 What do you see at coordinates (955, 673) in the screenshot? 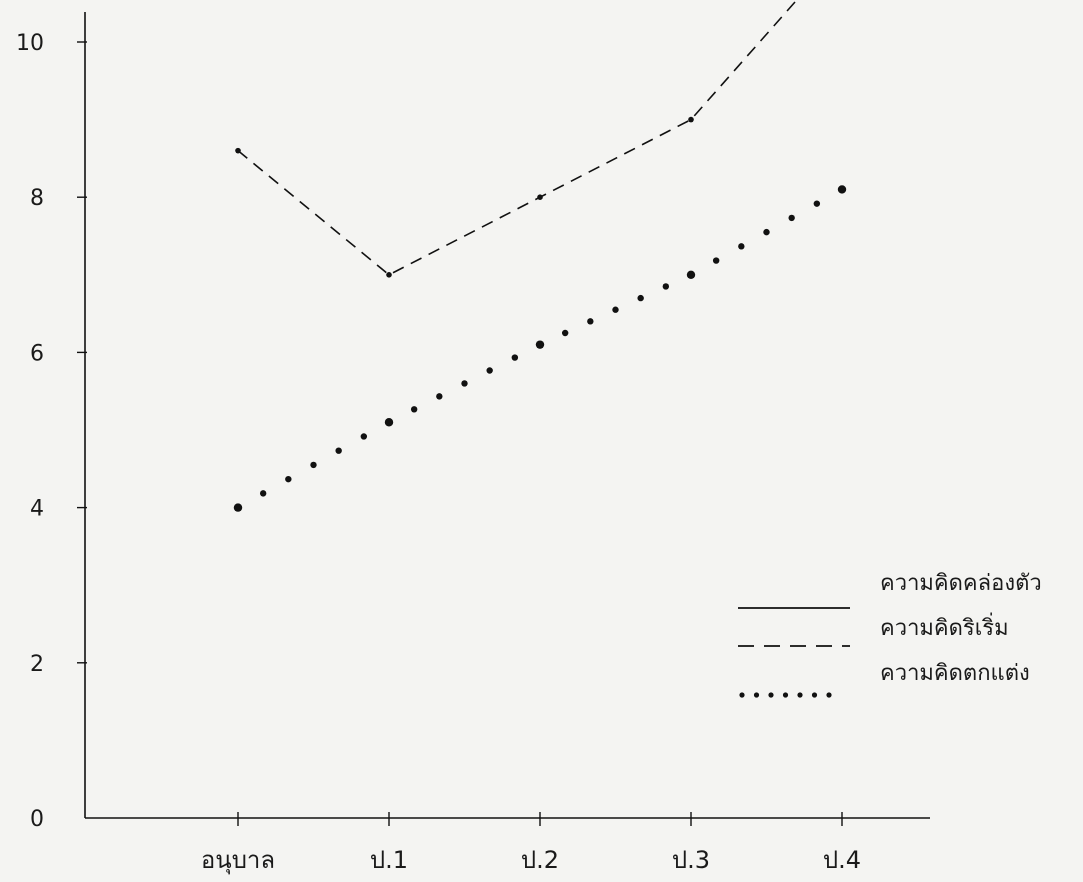
I see `legend-label: ความคิดตกแต่ง` at bounding box center [955, 673].